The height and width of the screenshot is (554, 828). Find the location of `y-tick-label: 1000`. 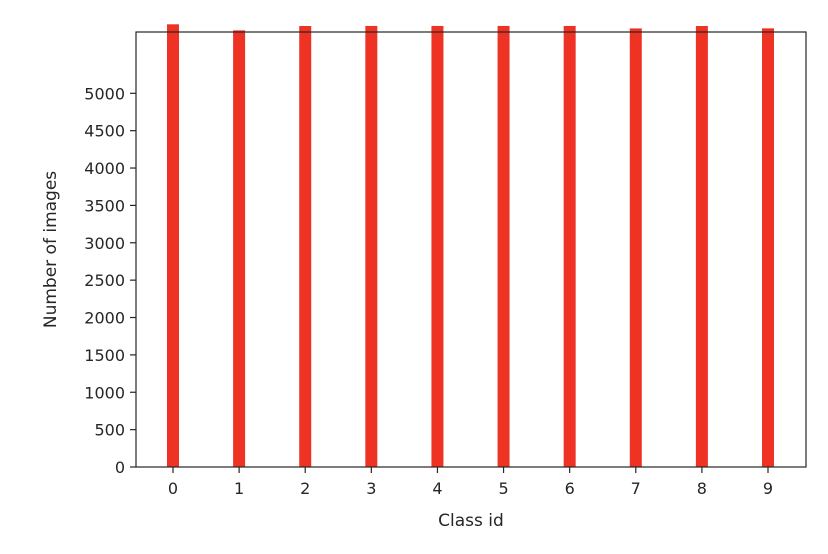

y-tick-label: 1000 is located at coordinates (104, 392).